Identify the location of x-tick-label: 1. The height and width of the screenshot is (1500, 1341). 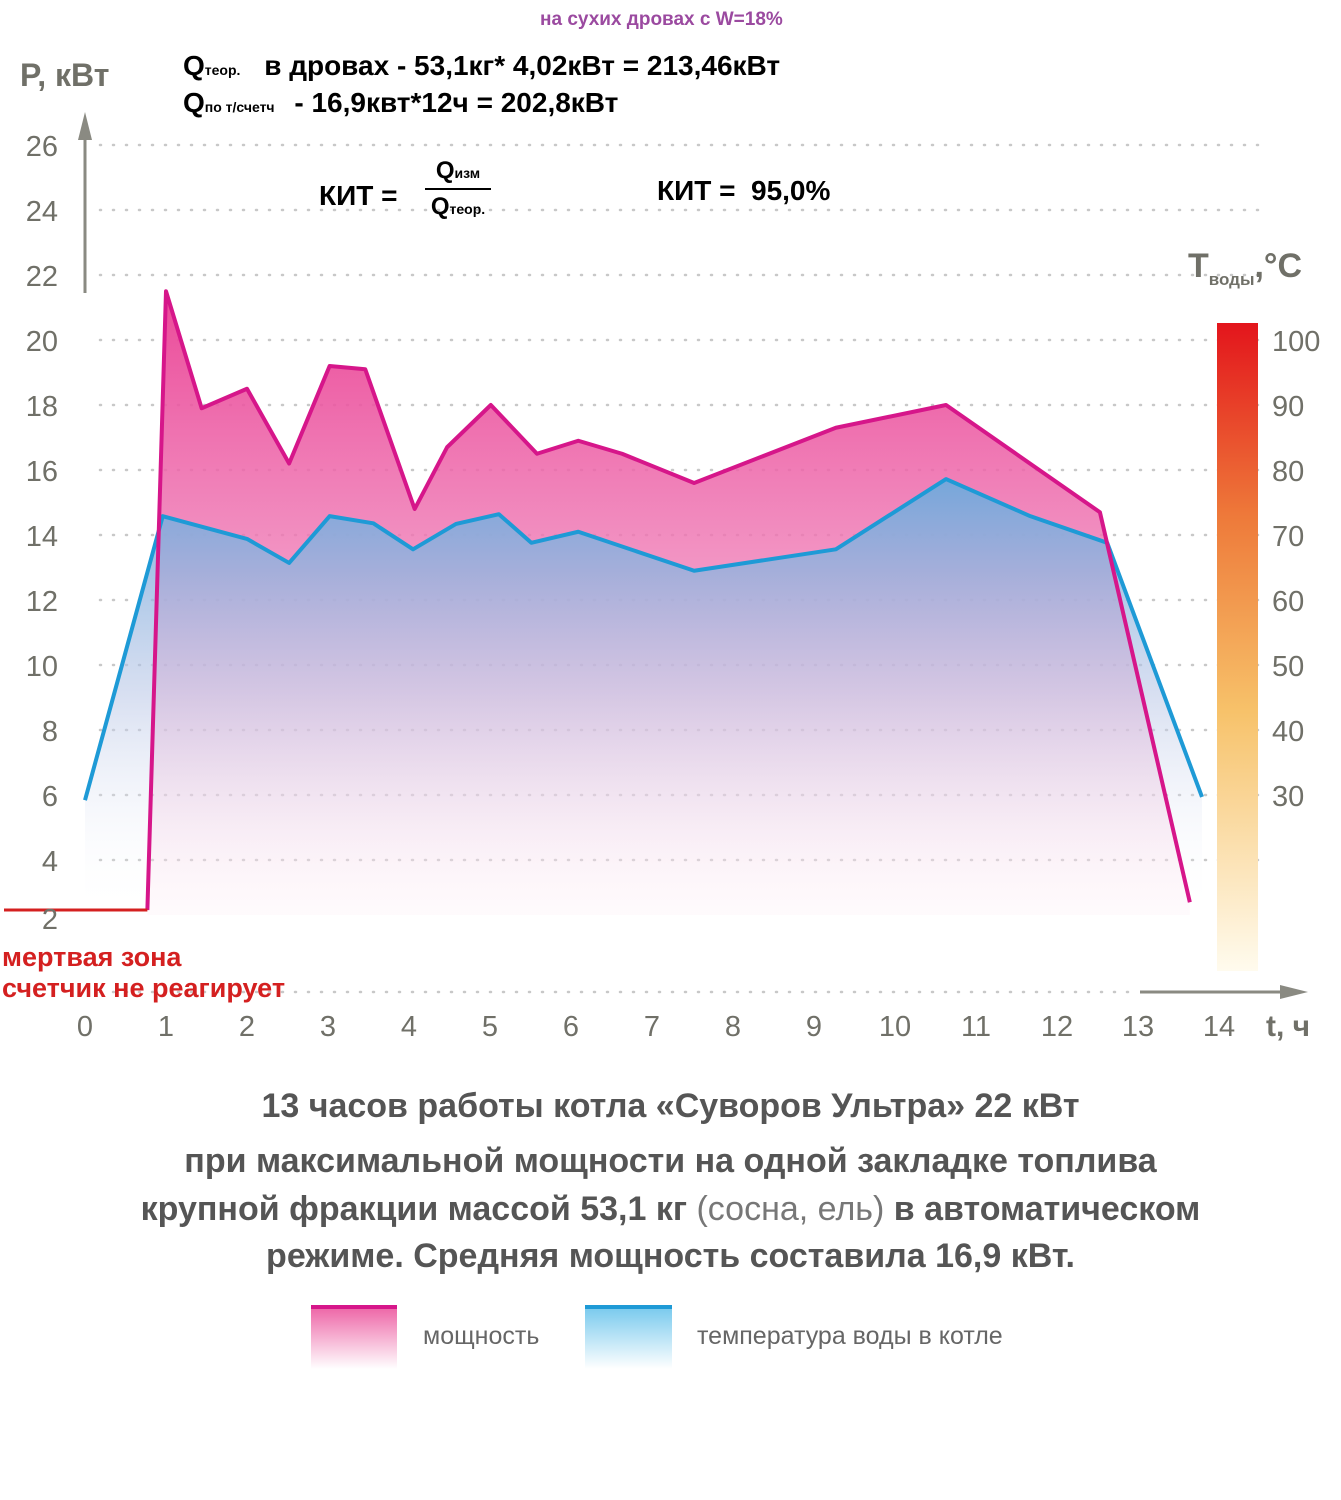
(166, 1027).